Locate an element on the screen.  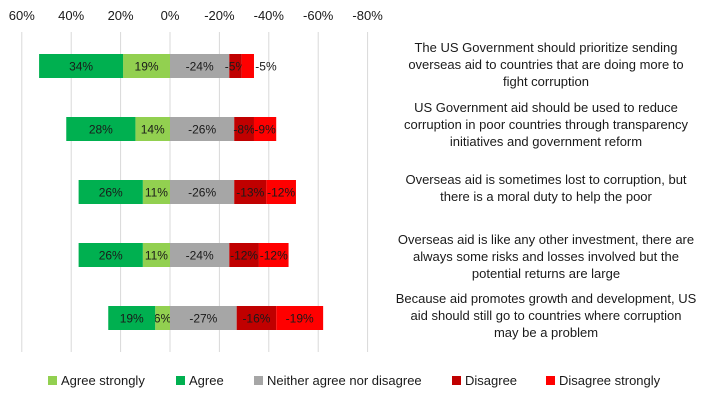
x-tick-label: -80% is located at coordinates (367, 15).